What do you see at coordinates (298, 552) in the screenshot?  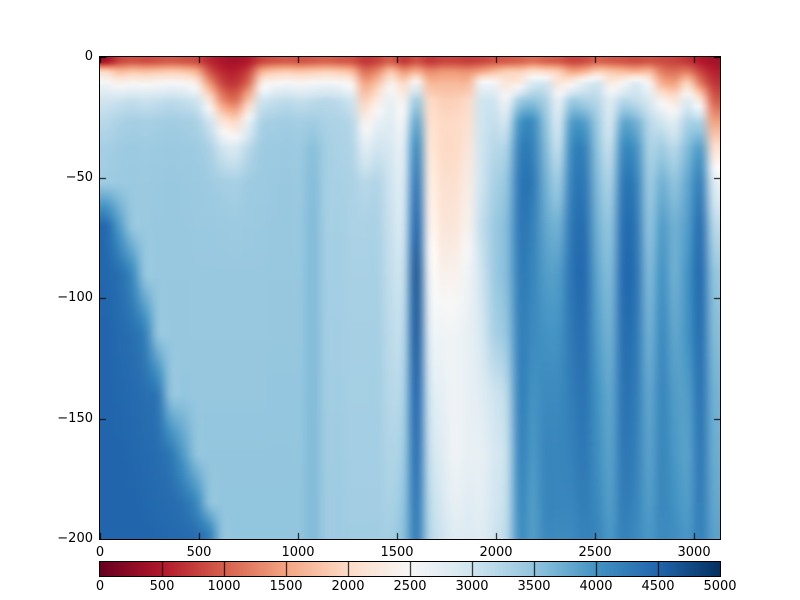 I see `x-tick-label: 1000` at bounding box center [298, 552].